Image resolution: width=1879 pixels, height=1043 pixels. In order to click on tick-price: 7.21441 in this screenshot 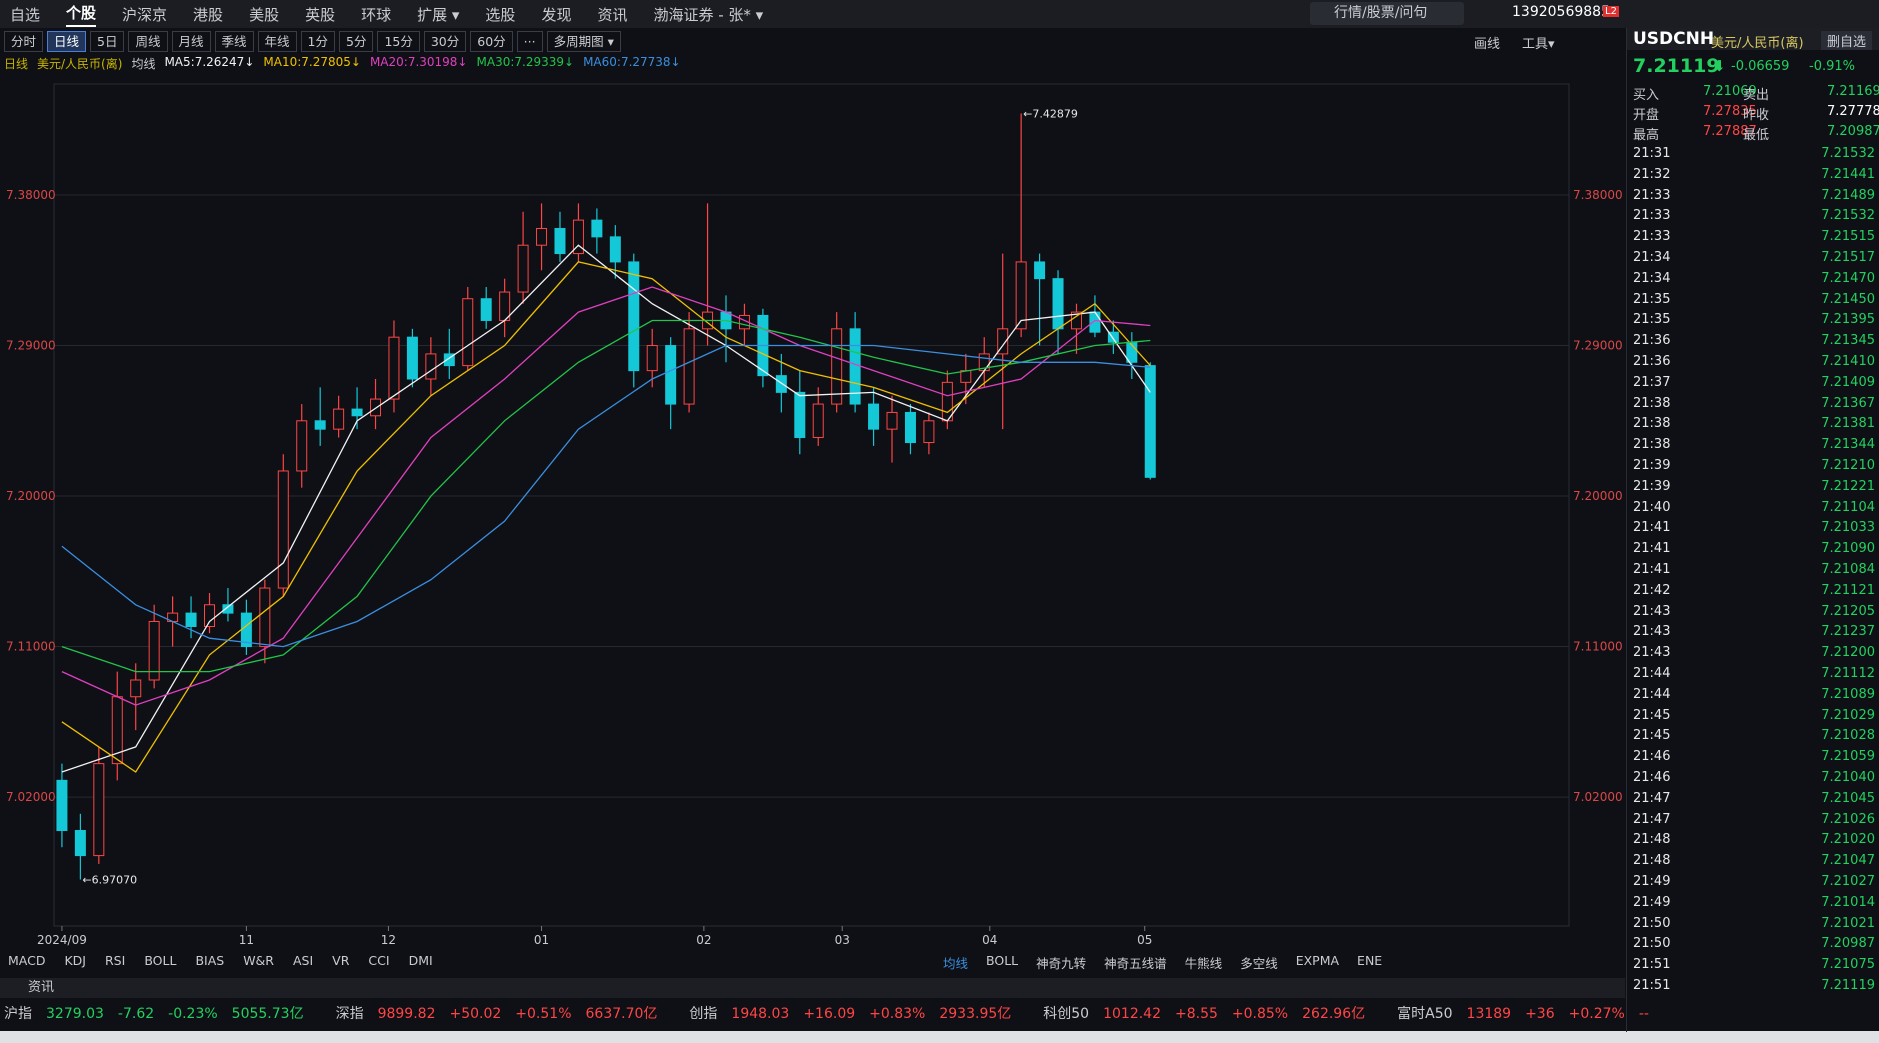, I will do `click(1848, 174)`.